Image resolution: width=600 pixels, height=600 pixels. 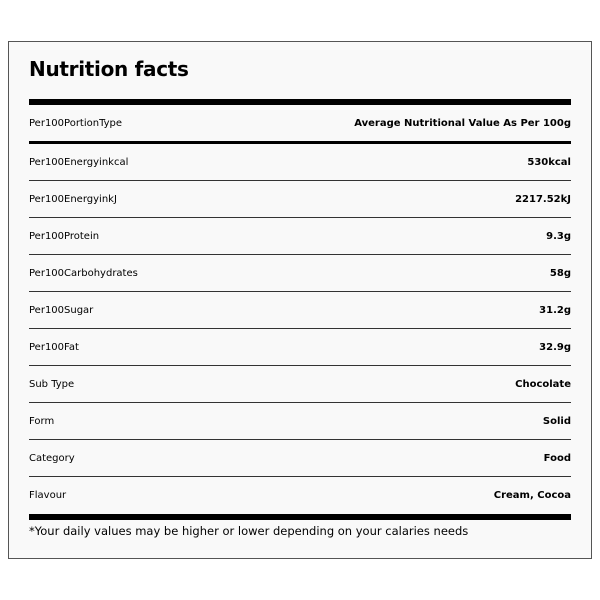 What do you see at coordinates (79, 162) in the screenshot?
I see `row-label: Per100Energyinkcal` at bounding box center [79, 162].